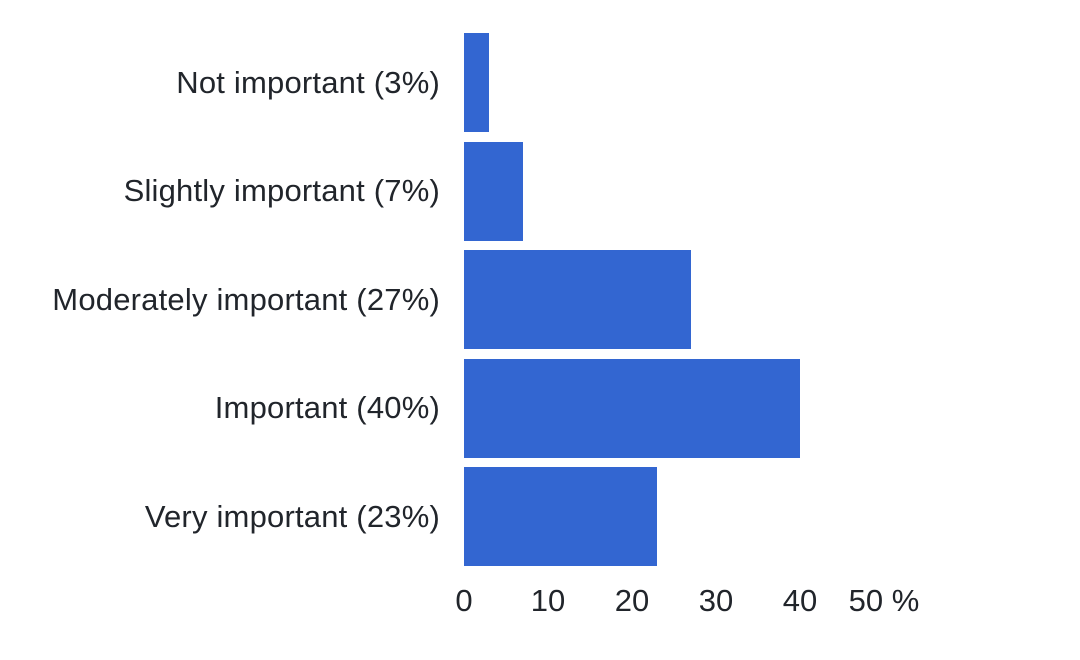 The width and height of the screenshot is (1080, 660). Describe the element at coordinates (281, 190) in the screenshot. I see `category-label: Slightly important (7%)` at that location.